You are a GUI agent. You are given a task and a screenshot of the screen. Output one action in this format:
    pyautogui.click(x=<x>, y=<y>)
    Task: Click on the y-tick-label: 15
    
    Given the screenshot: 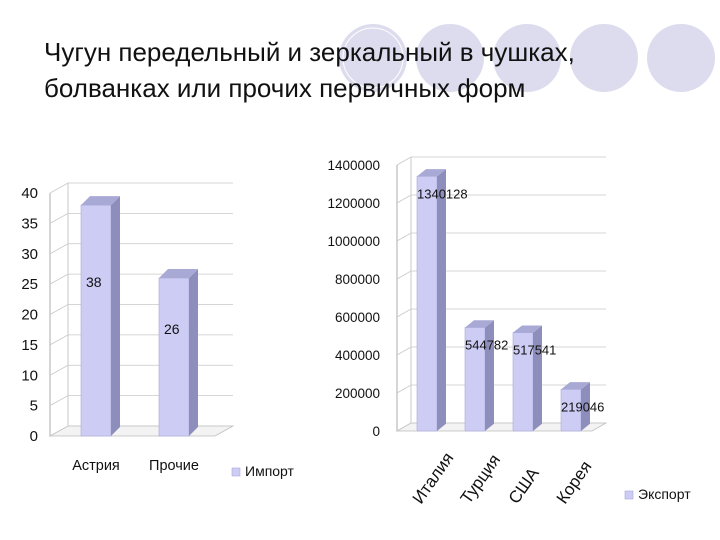 What is the action you would take?
    pyautogui.click(x=29, y=345)
    